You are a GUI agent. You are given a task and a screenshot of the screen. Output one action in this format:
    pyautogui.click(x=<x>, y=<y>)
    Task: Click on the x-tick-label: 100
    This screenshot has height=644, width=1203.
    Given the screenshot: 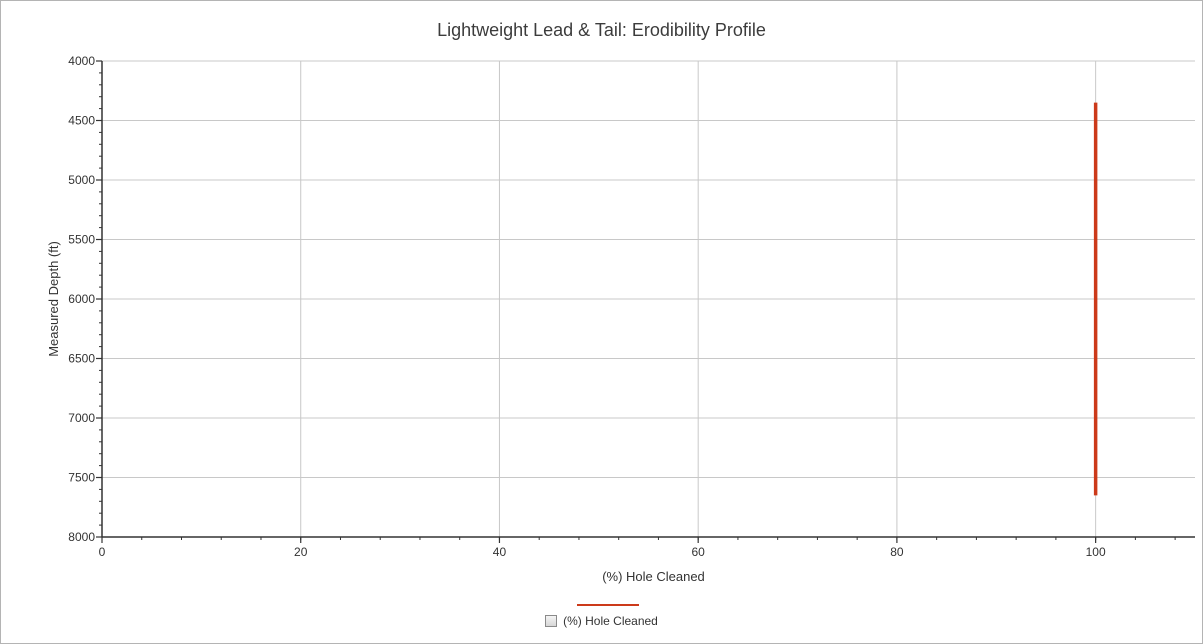 What is the action you would take?
    pyautogui.click(x=1096, y=552)
    